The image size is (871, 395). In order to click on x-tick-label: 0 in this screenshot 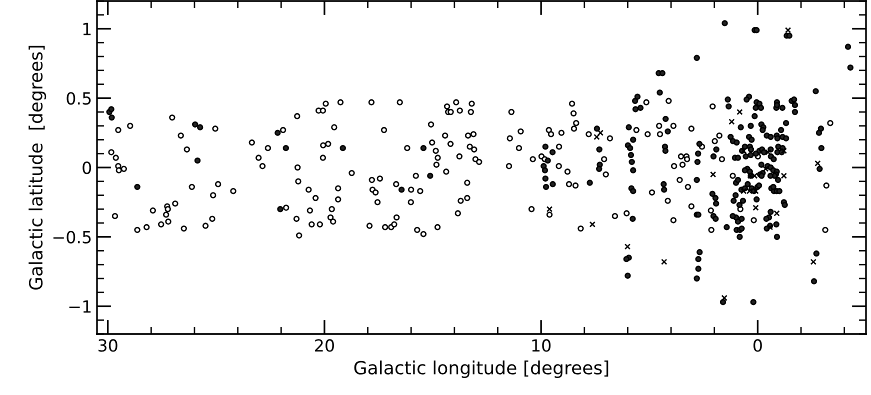, I will do `click(757, 345)`.